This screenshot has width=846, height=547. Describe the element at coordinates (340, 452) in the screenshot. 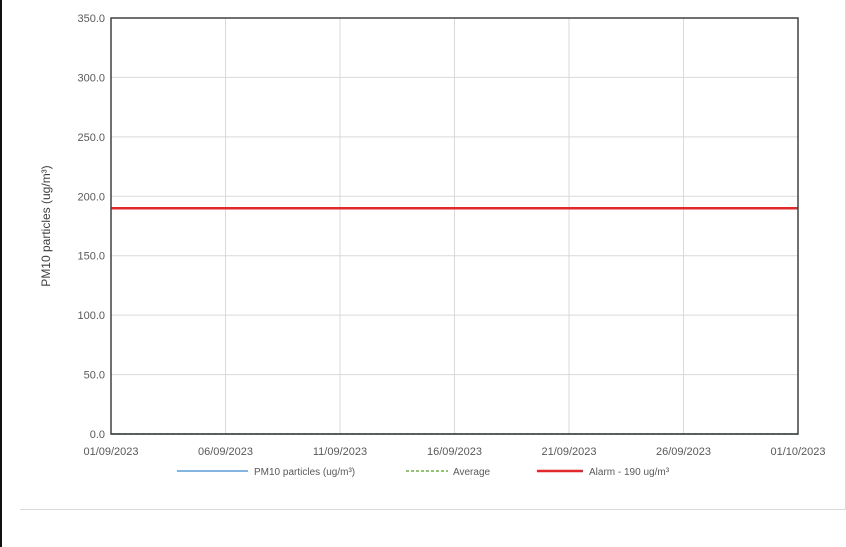

I see `x-tick-label: 11/09/2023` at that location.